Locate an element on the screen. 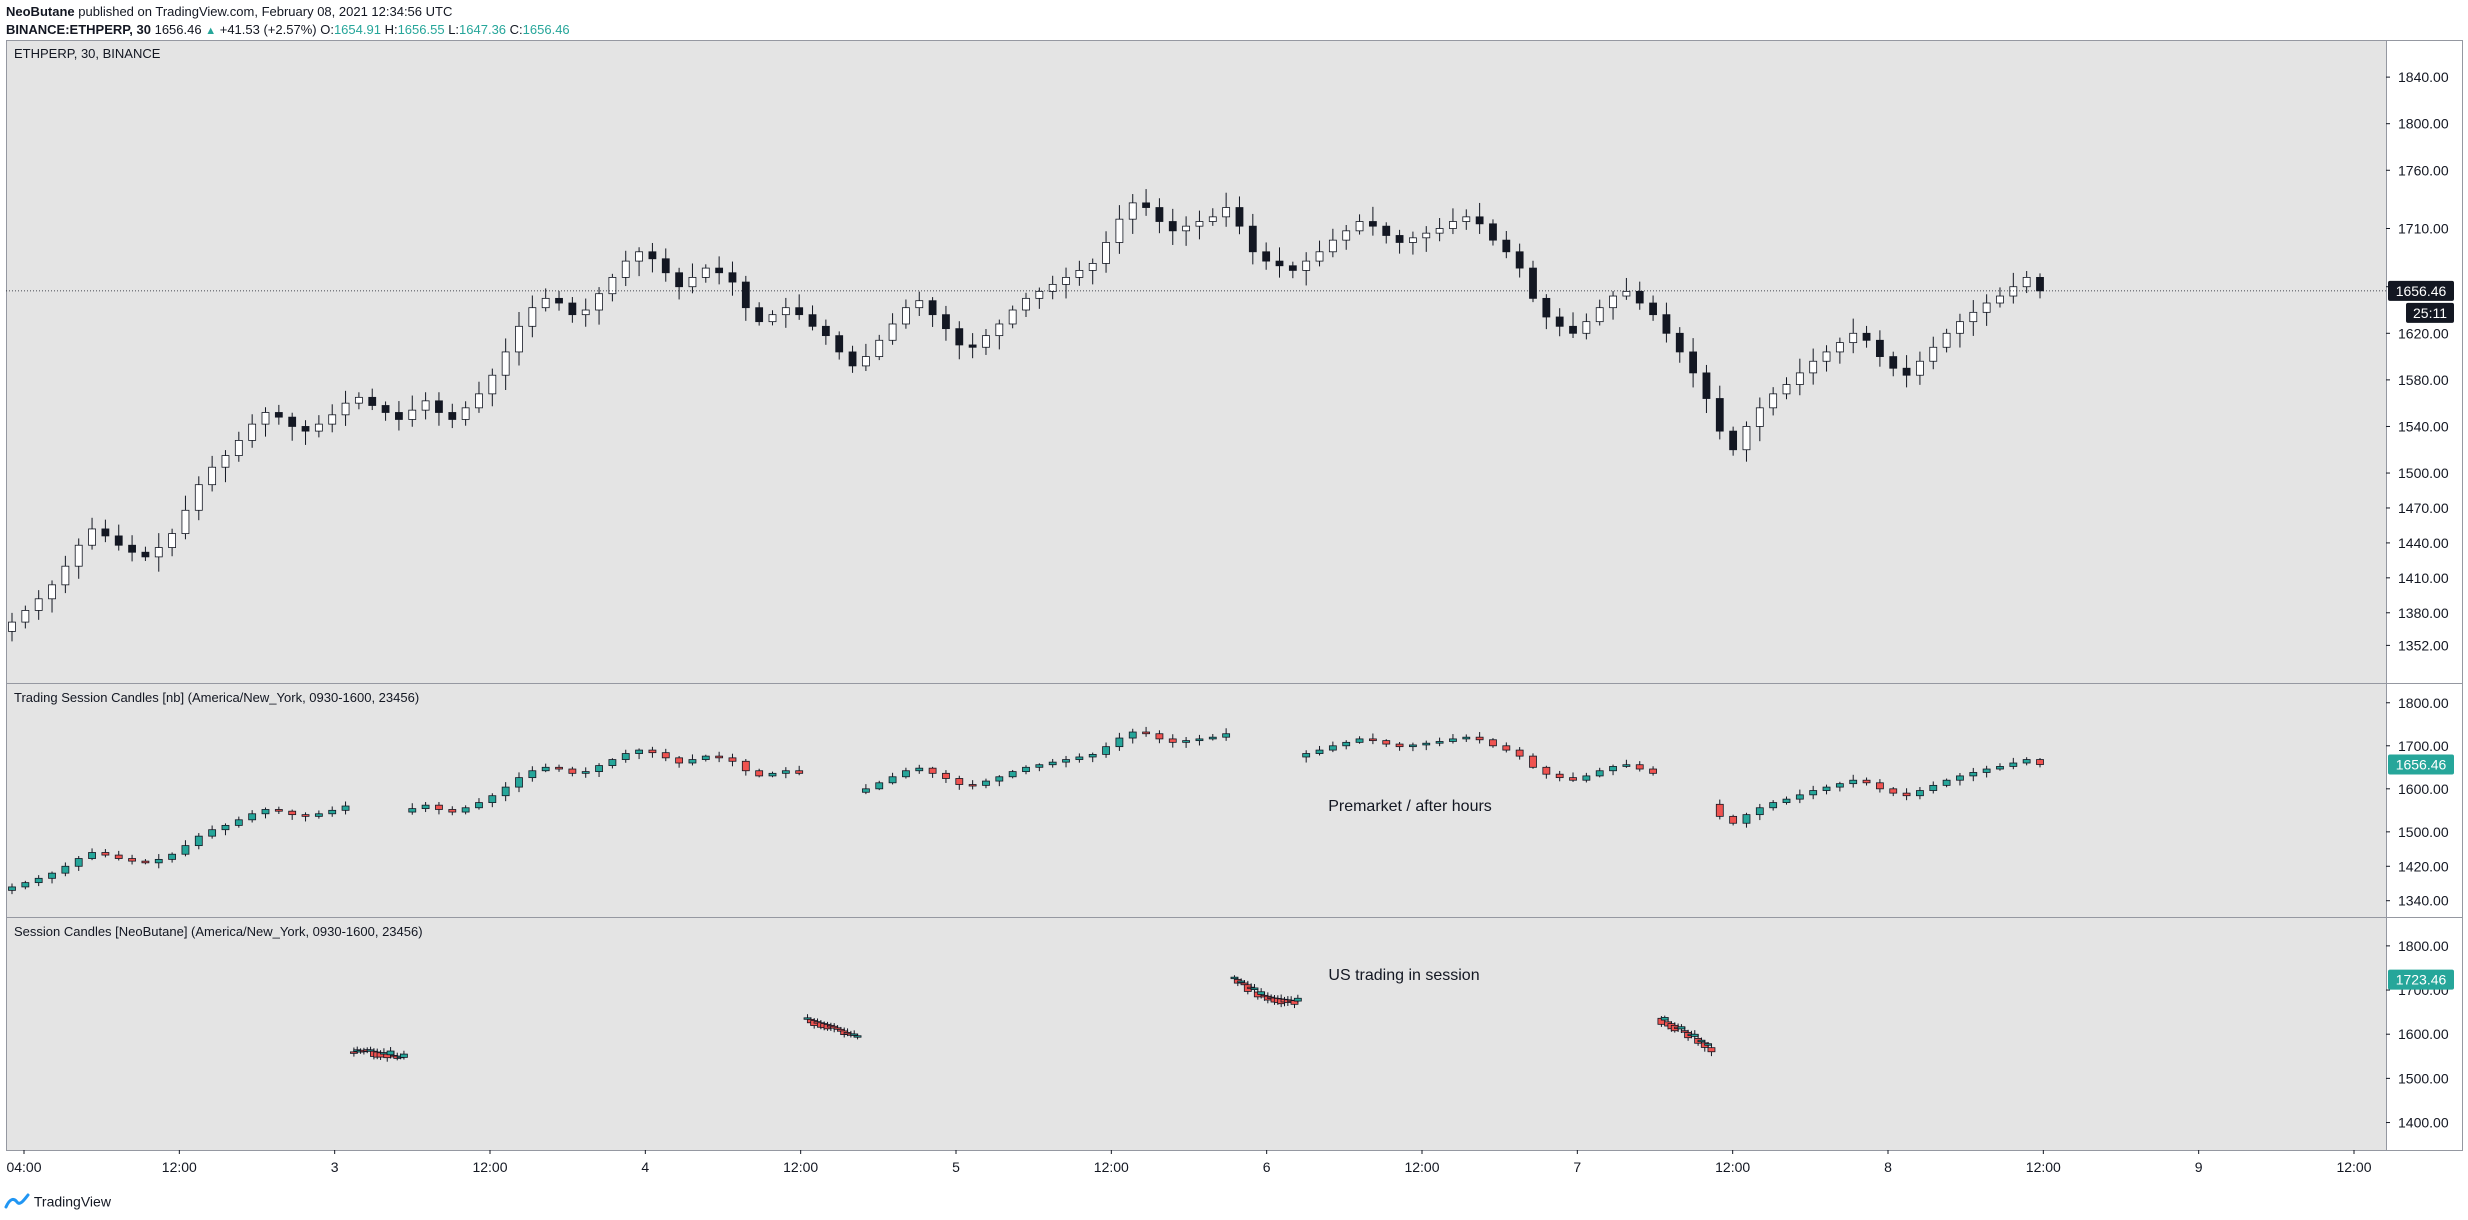 The width and height of the screenshot is (2468, 1220). x-tick-label: 04:00 is located at coordinates (23, 1167).